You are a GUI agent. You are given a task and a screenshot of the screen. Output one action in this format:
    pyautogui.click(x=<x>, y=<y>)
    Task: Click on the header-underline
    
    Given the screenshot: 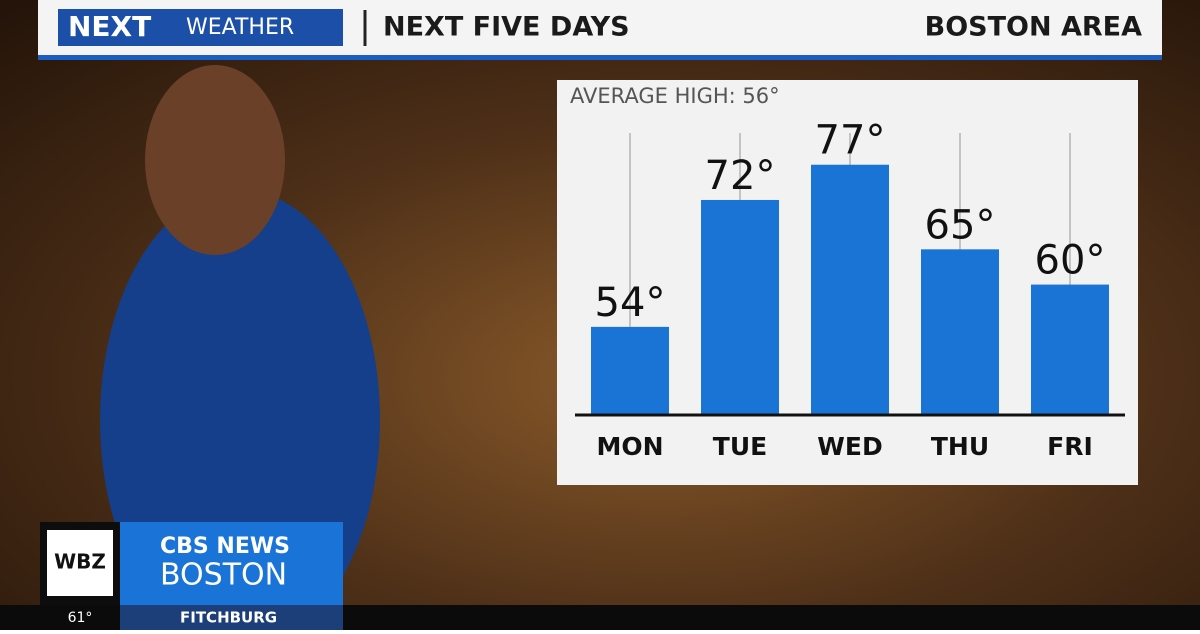 What is the action you would take?
    pyautogui.click(x=600, y=57)
    